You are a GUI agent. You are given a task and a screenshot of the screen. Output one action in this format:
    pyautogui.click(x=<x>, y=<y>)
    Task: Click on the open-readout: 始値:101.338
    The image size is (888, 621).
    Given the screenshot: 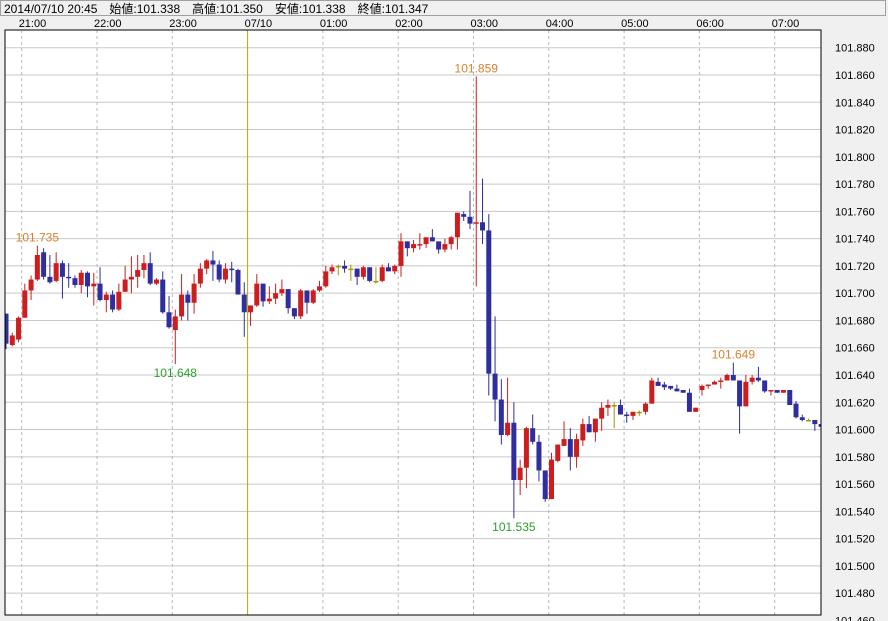 What is the action you would take?
    pyautogui.click(x=145, y=9)
    